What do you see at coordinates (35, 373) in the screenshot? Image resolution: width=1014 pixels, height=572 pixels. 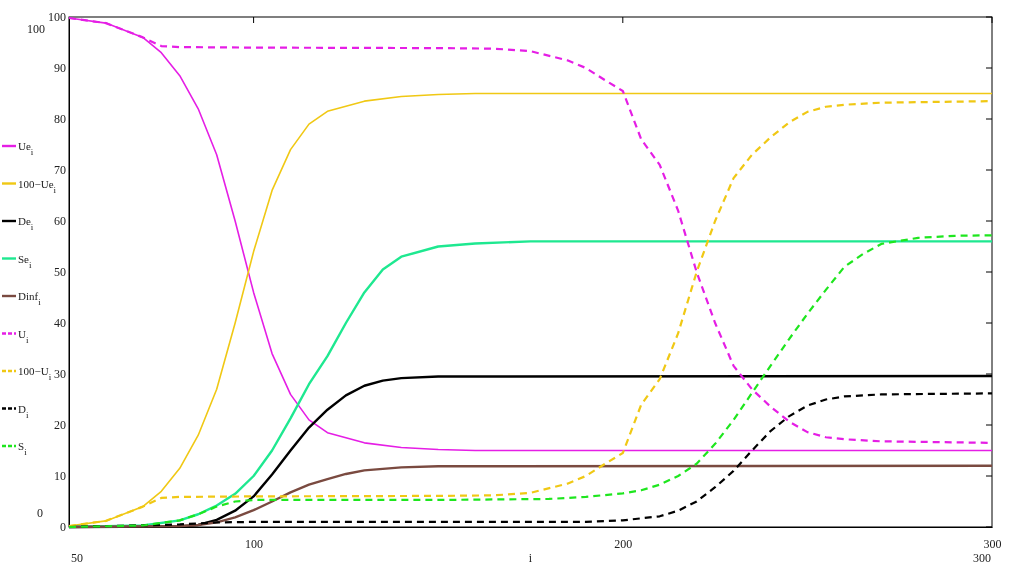 I see `legend-label: 100−U$_{i}$` at bounding box center [35, 373].